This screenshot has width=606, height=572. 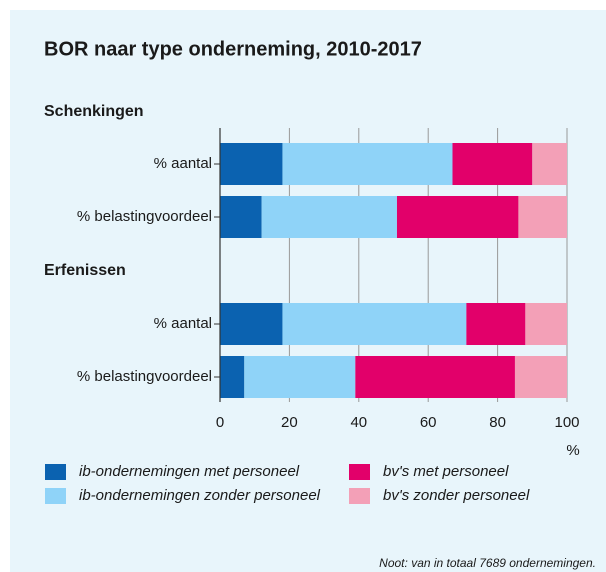 I want to click on legend-label: bv's met personeel, so click(x=446, y=471).